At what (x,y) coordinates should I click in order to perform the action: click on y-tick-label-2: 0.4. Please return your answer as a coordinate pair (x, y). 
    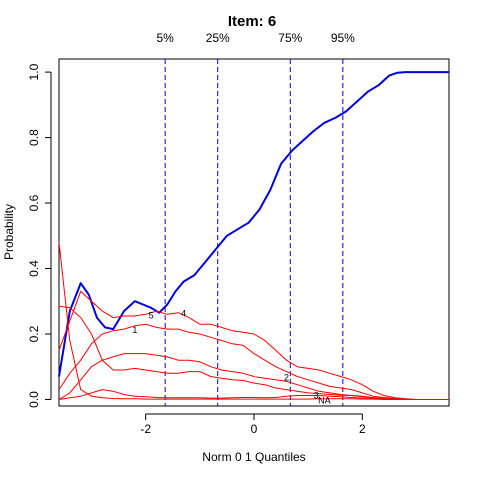
    Looking at the image, I should click on (34, 268).